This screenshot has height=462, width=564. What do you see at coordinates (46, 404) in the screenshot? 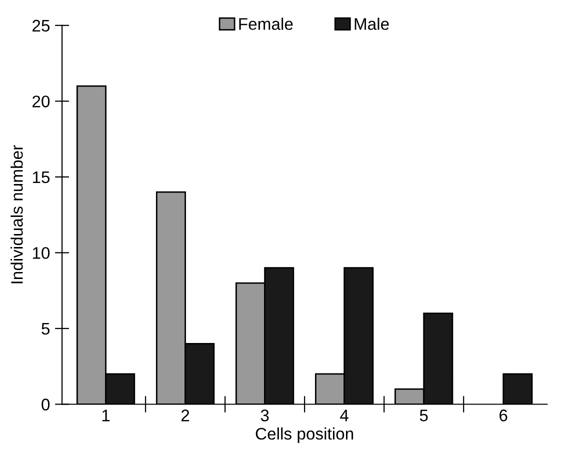
I see `y-tick-label: 0` at bounding box center [46, 404].